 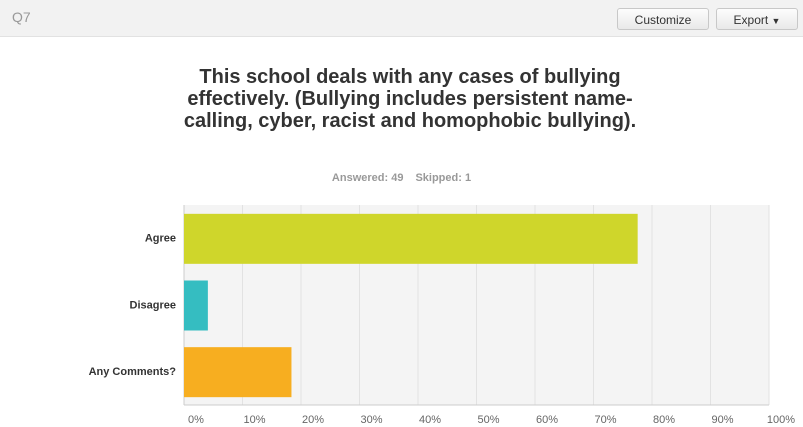 I want to click on response-counts: Answered: 49 Skipped: 1, so click(x=401, y=178).